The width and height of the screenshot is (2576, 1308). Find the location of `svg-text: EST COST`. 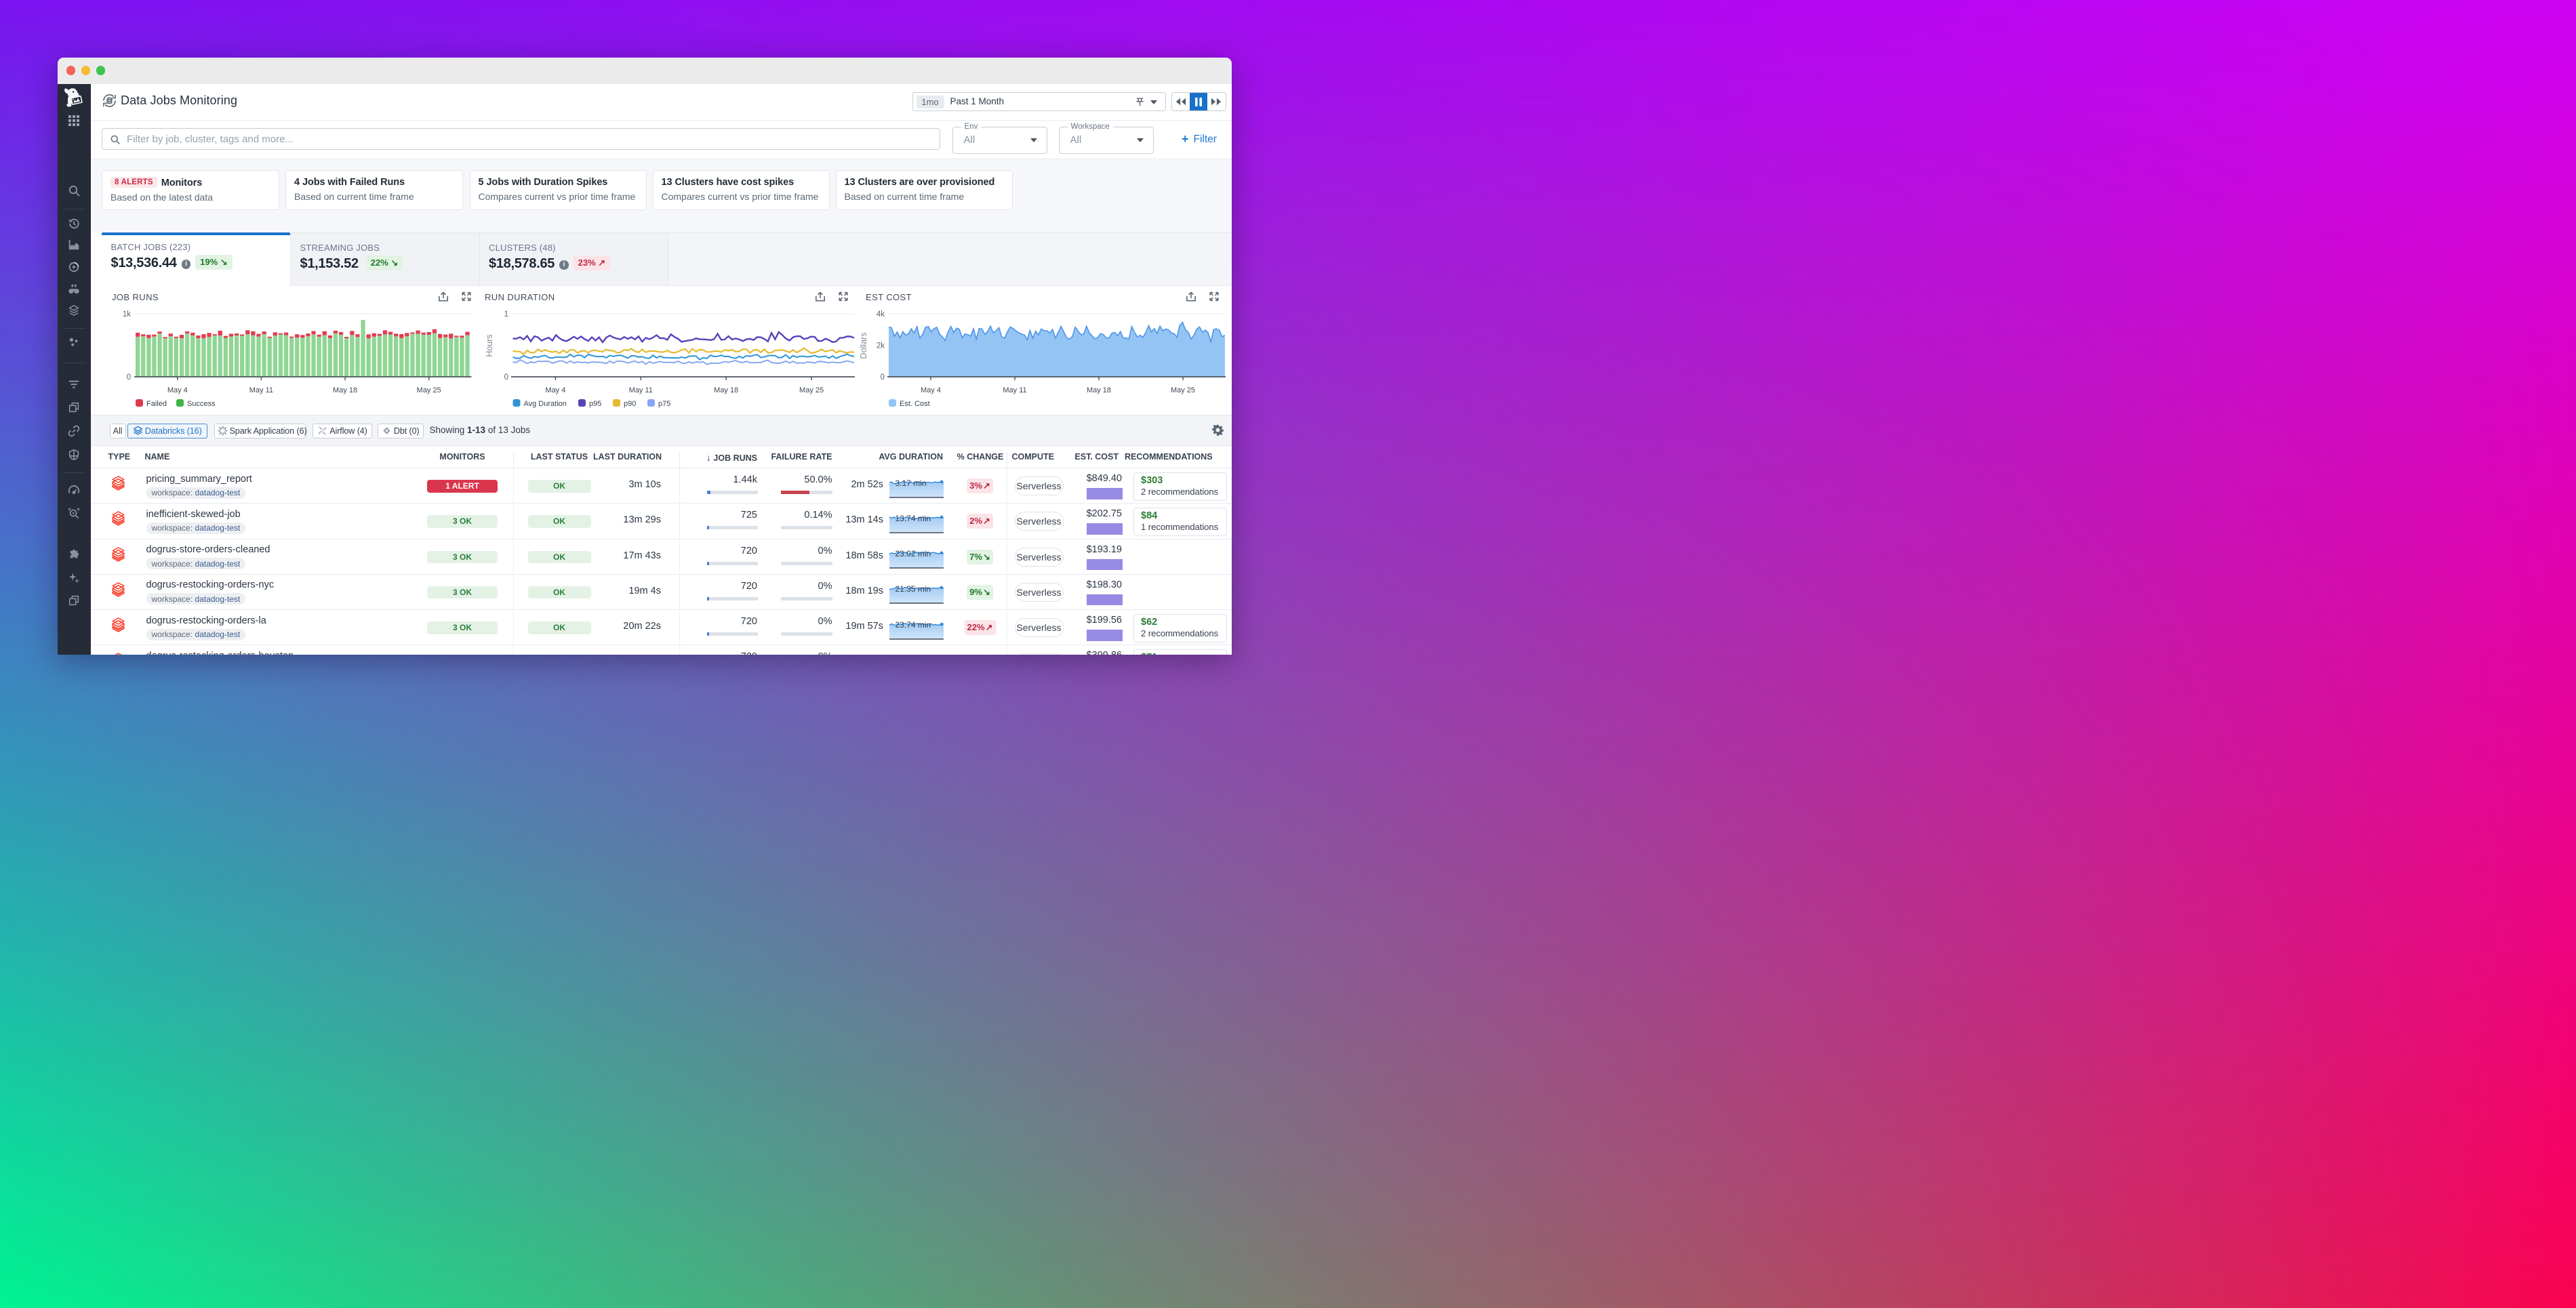

svg-text: EST COST is located at coordinates (889, 297).